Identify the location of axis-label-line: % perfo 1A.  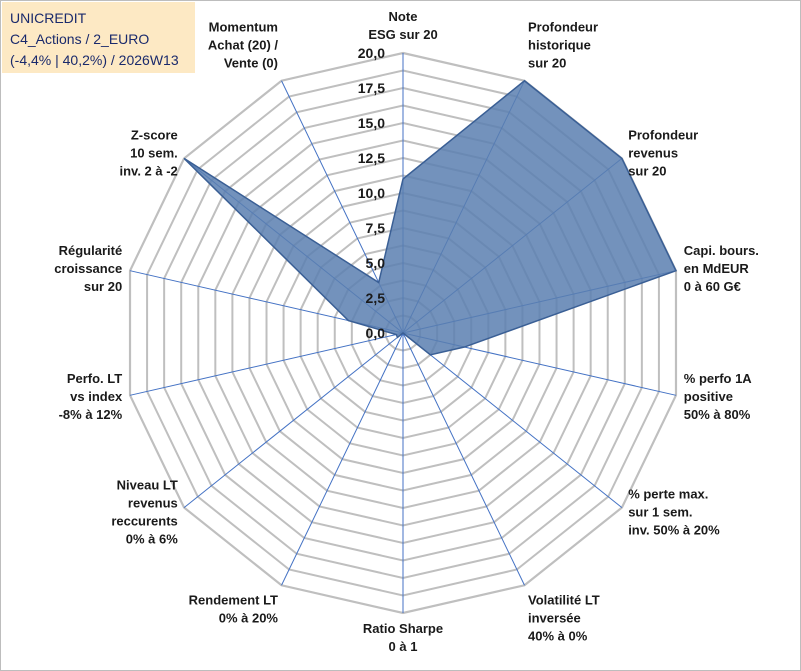
(718, 378).